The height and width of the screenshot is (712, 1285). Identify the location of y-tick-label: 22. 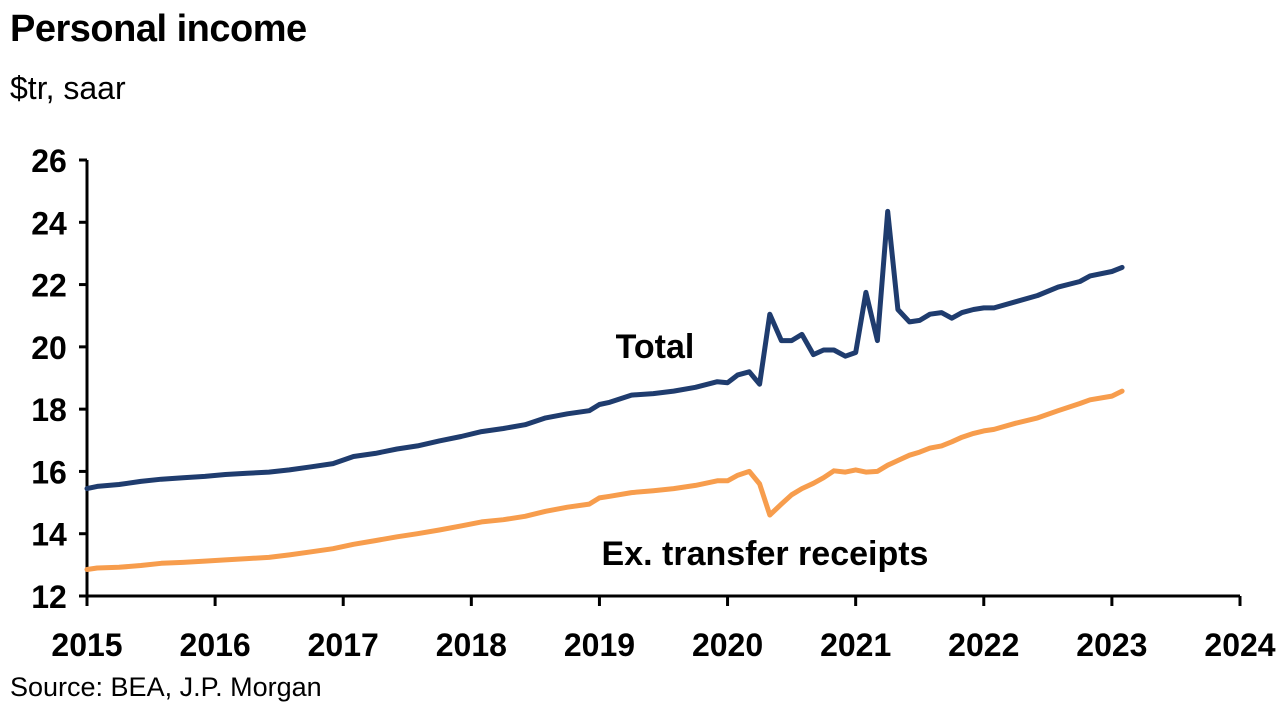
(49, 286).